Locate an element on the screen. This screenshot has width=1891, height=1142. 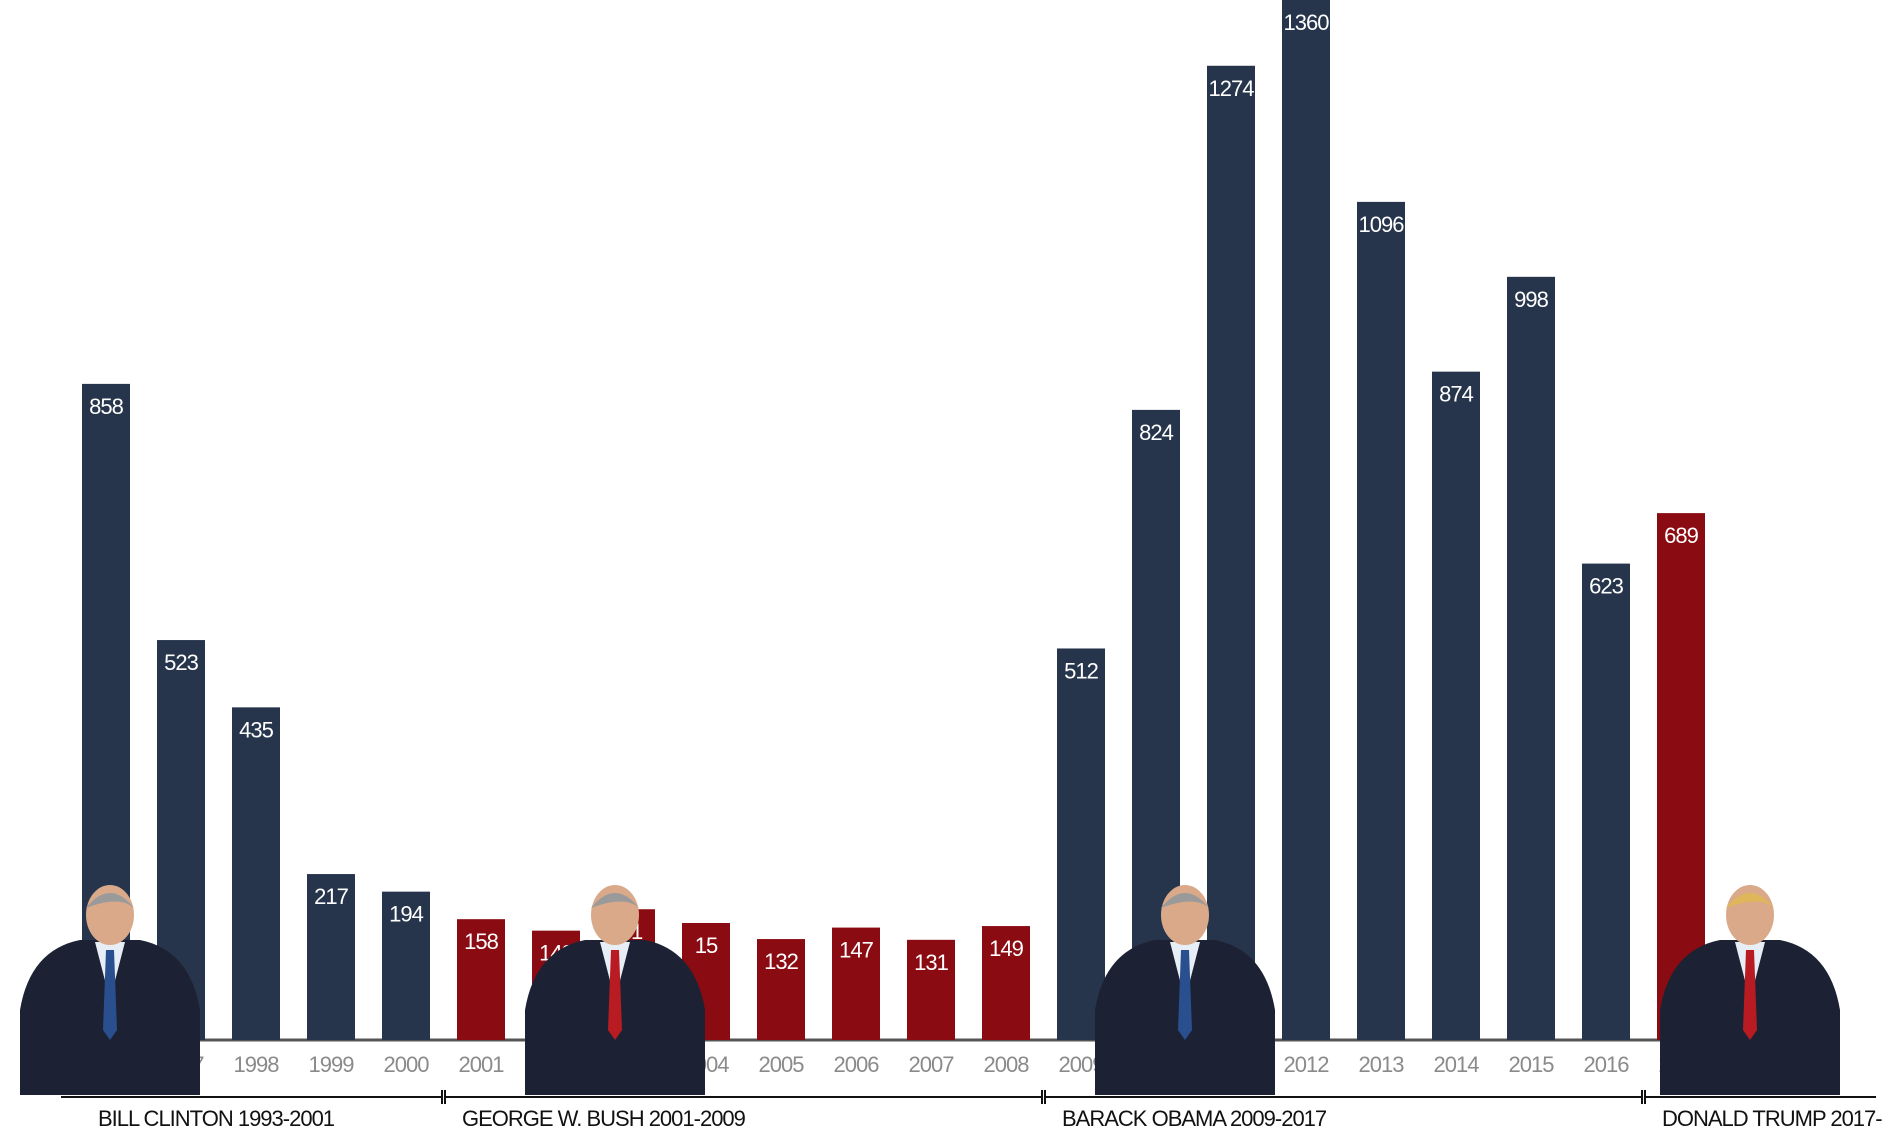
value-label-1998: 435 is located at coordinates (256, 729).